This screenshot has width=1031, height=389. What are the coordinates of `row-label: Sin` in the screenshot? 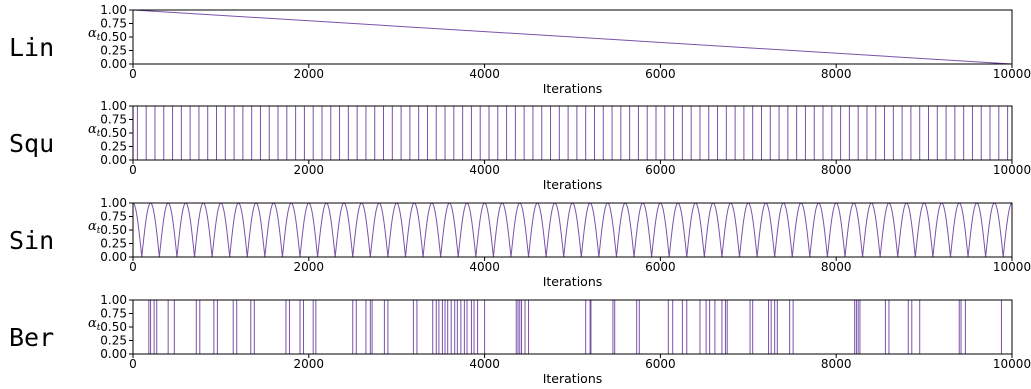 It's located at (31, 240).